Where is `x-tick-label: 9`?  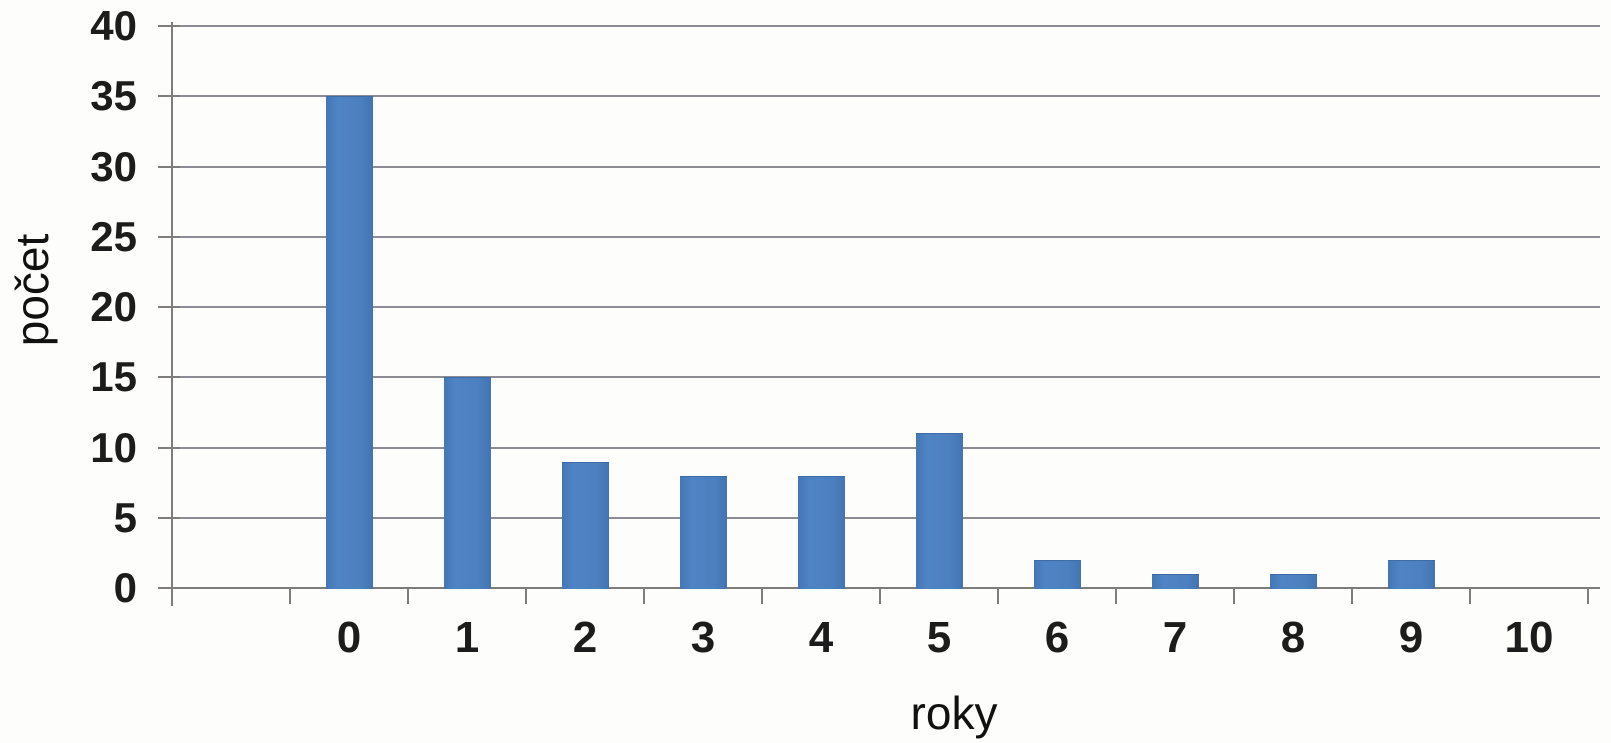 x-tick-label: 9 is located at coordinates (1411, 637).